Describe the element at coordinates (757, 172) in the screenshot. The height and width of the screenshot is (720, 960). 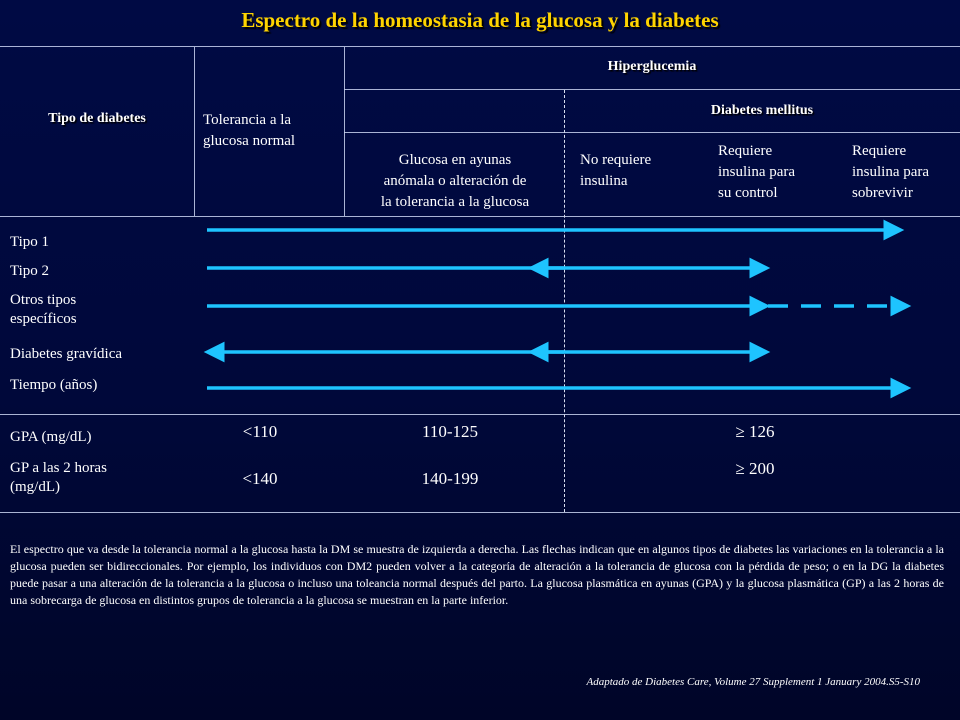
I see `header-requiere-insulina-control: Requiere insulina para su control` at that location.